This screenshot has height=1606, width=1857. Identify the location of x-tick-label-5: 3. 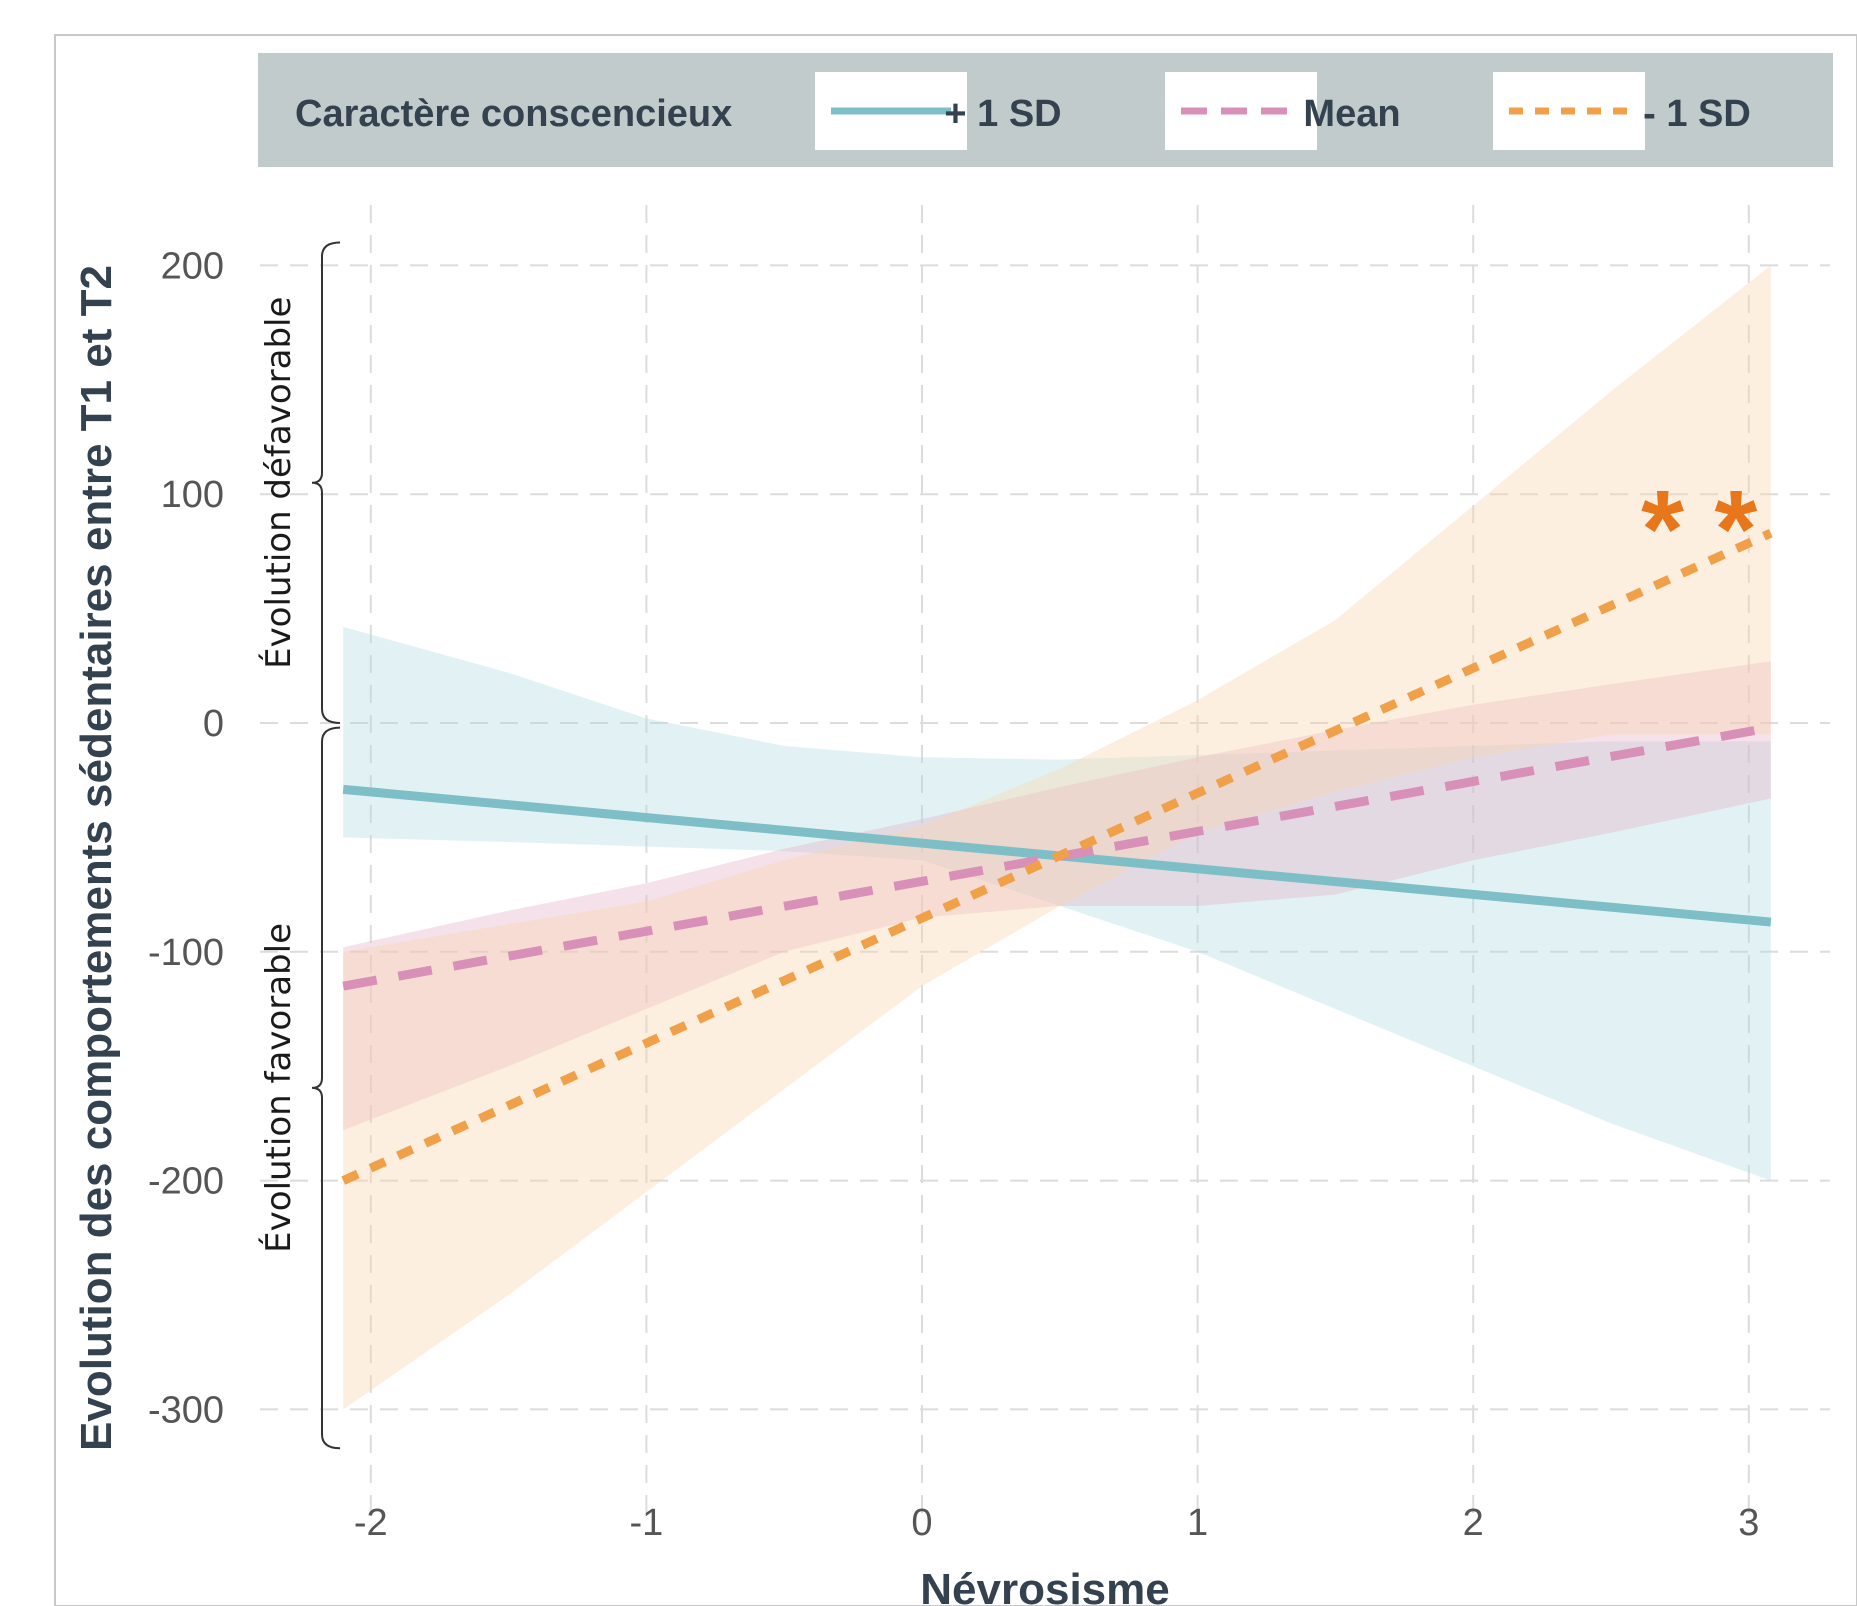
(1748, 1523).